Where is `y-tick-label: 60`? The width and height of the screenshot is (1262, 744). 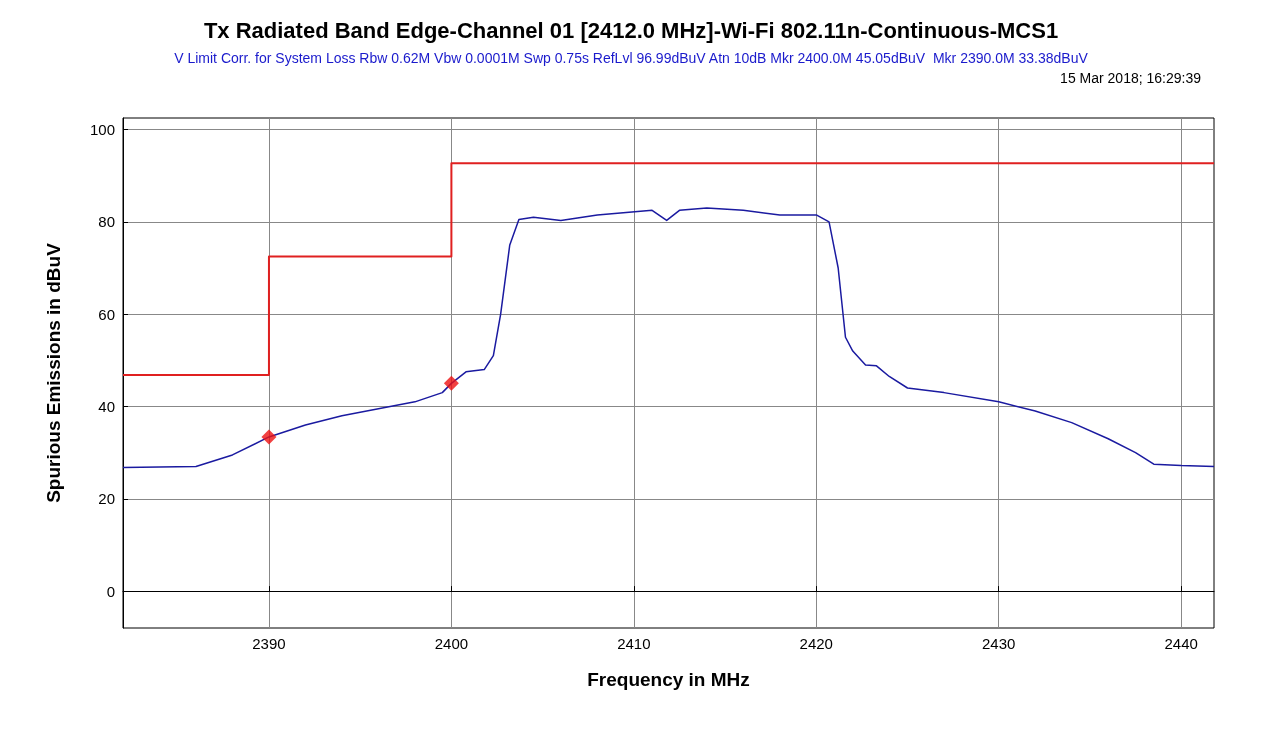 y-tick-label: 60 is located at coordinates (106, 314).